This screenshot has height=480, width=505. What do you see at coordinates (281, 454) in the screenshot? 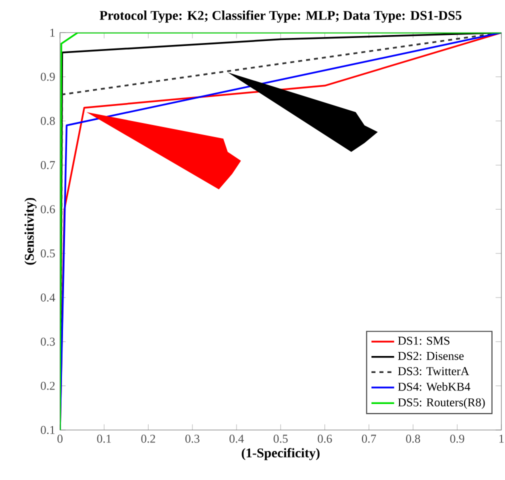
I see `x-axis-title: (1-Specificity)` at bounding box center [281, 454].